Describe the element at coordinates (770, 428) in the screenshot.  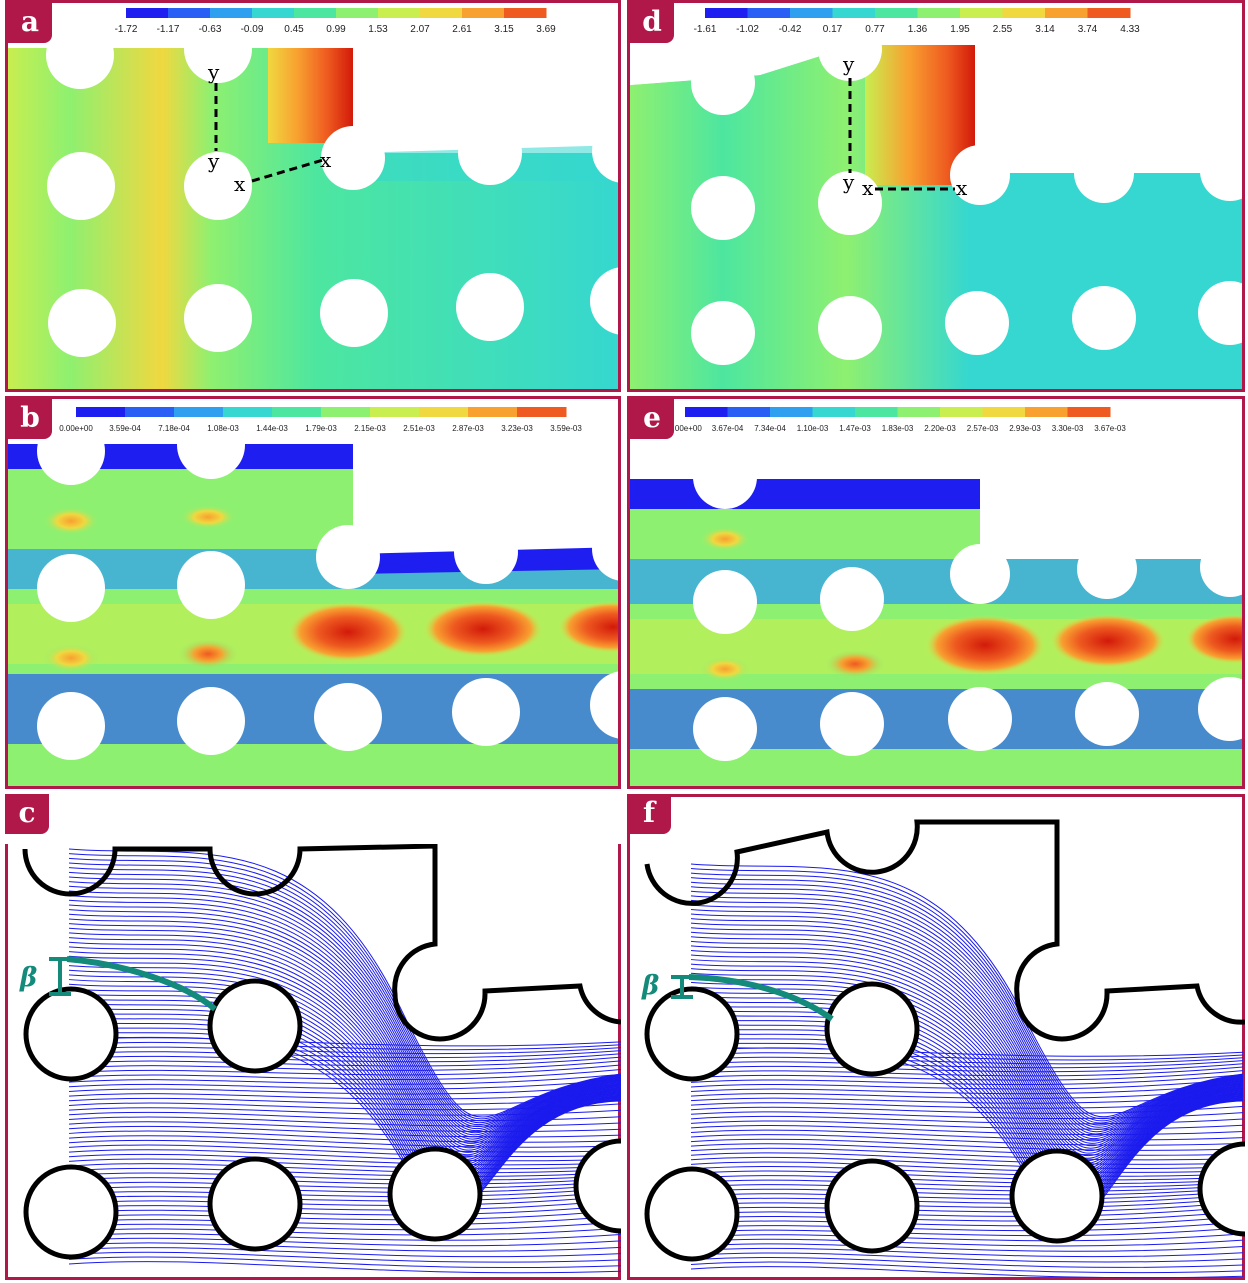
I see `colorbar-tick-label: 7.34e-04` at that location.